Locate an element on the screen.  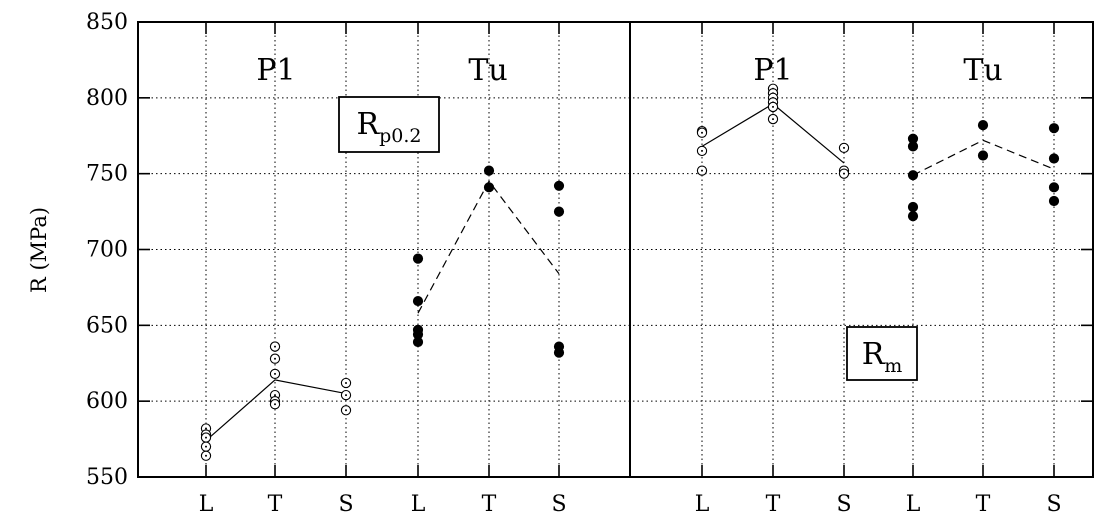
mean-line-Rp0.2-P1 is located at coordinates (276, 410).